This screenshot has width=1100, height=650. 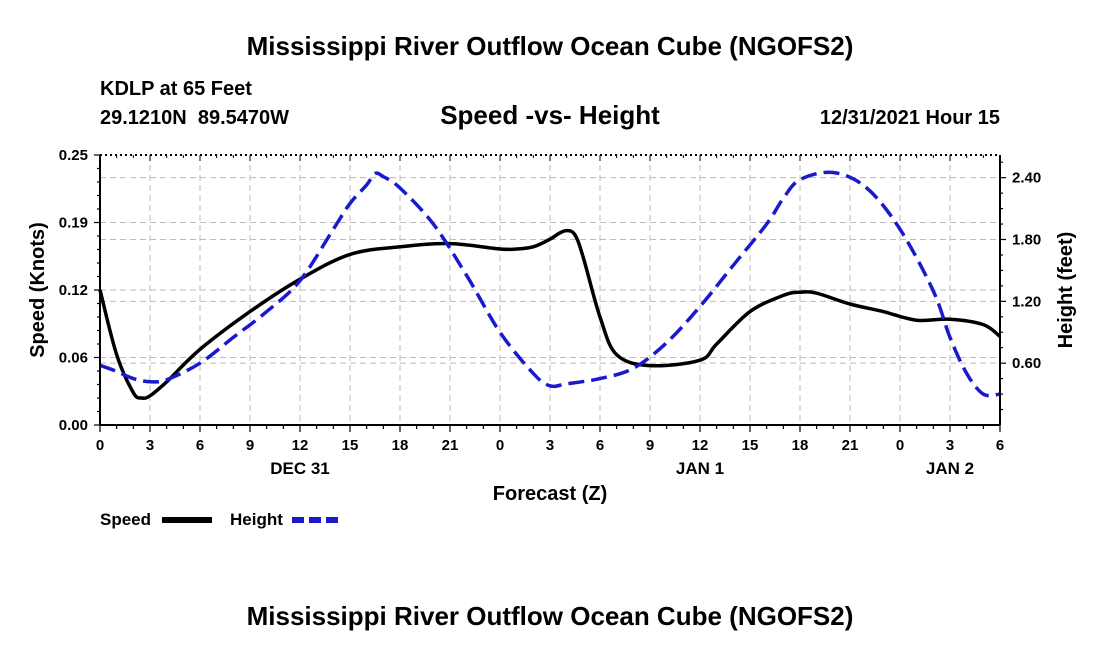 I want to click on y-axis-left-label: Speed (Knots), so click(x=38, y=290).